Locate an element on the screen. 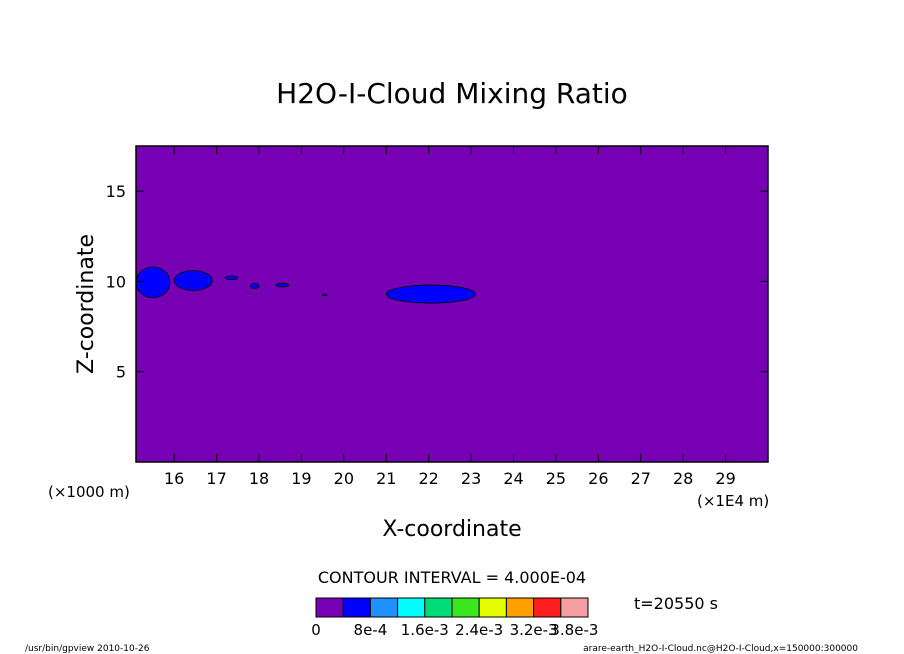 The image size is (904, 654). time-label: t=20550 s is located at coordinates (676, 603).